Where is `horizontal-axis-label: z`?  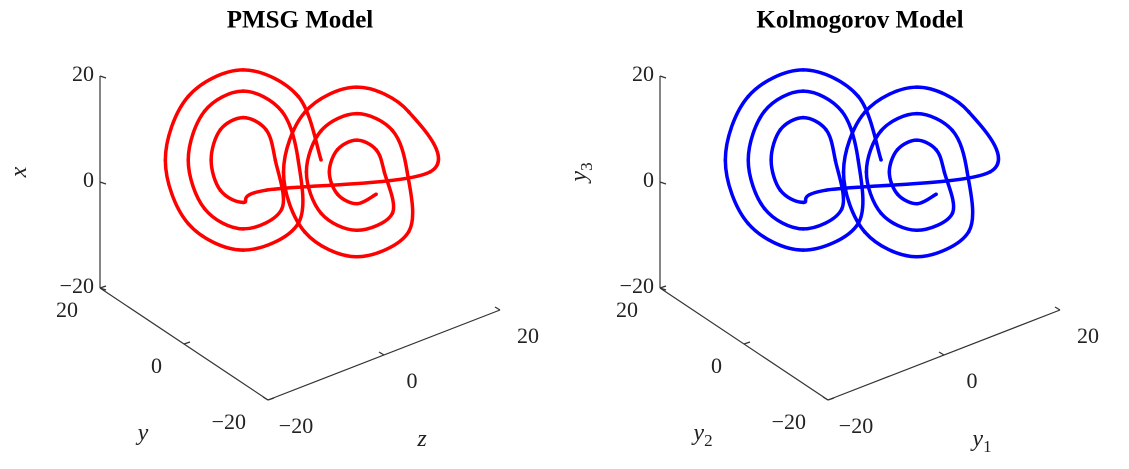 horizontal-axis-label: z is located at coordinates (421, 439).